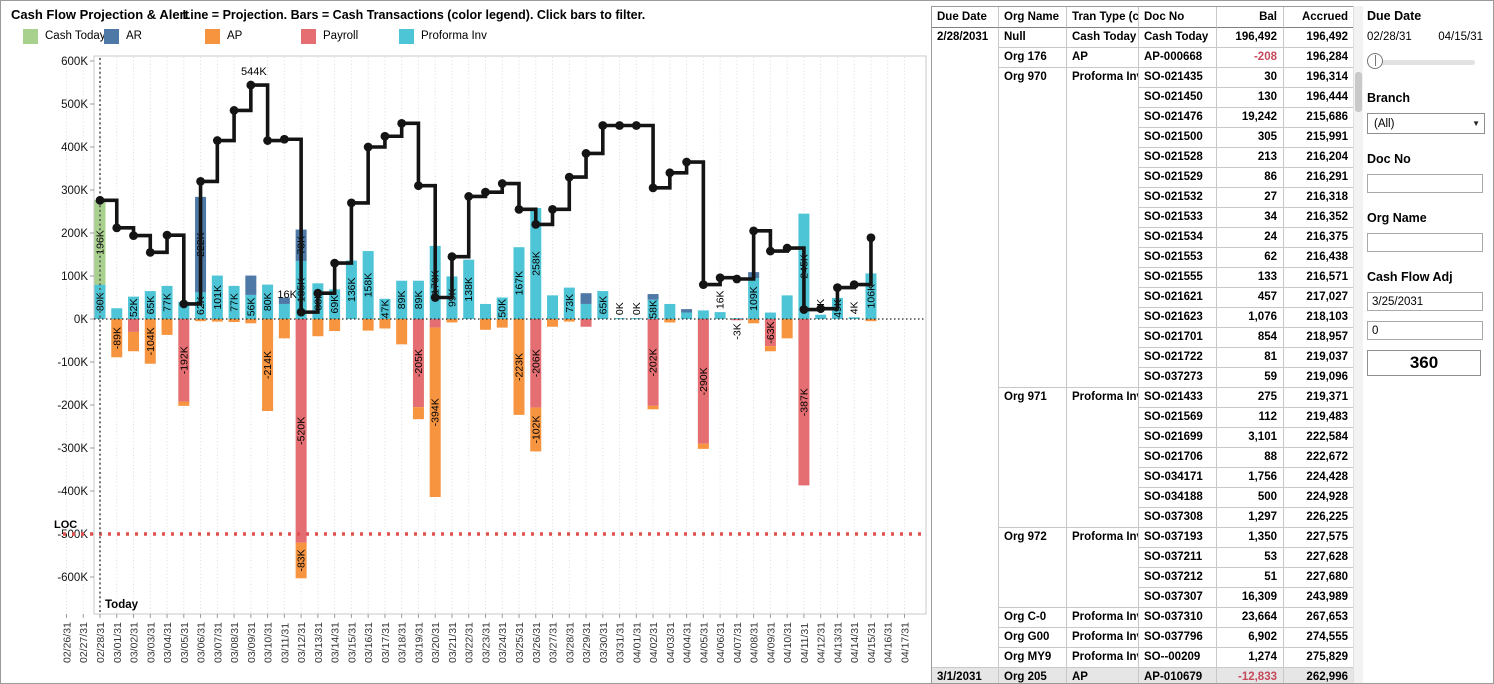  Describe the element at coordinates (1177, 497) in the screenshot. I see `table-cell: SO-034188` at that location.